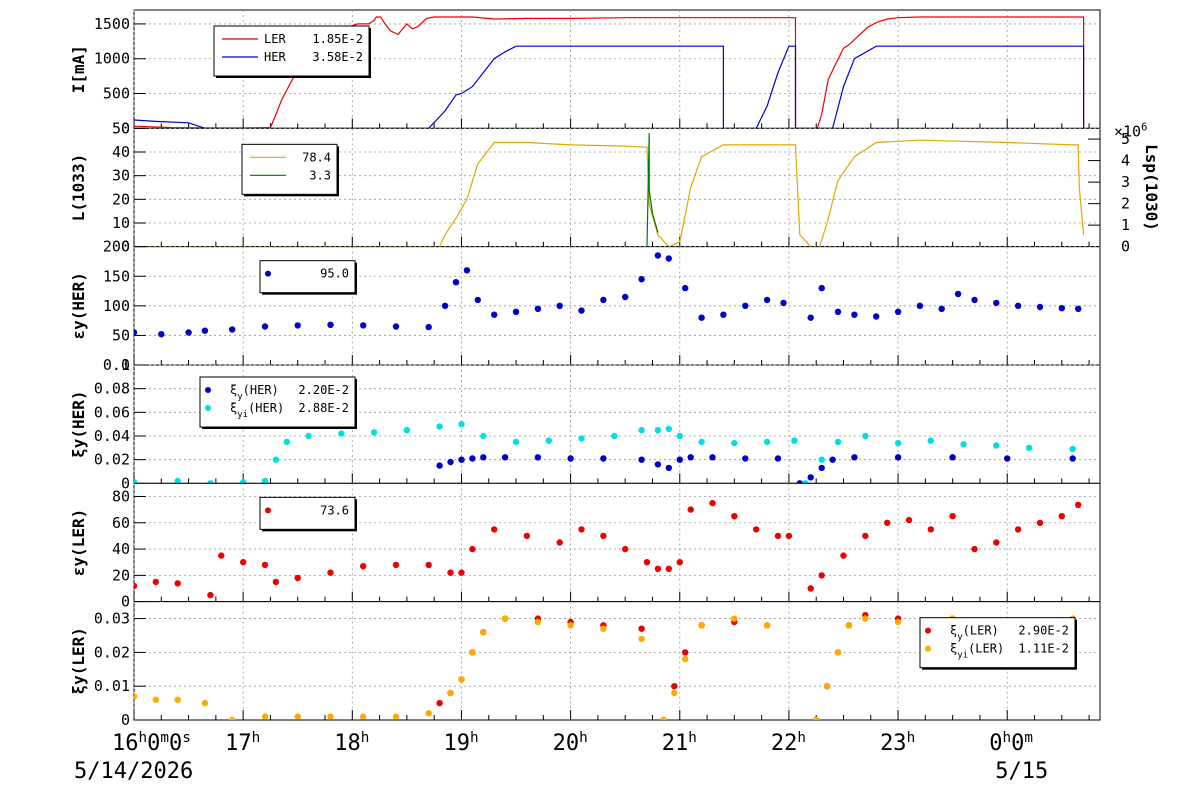  What do you see at coordinates (275, 57) in the screenshot?
I see `legend-name: HER` at bounding box center [275, 57].